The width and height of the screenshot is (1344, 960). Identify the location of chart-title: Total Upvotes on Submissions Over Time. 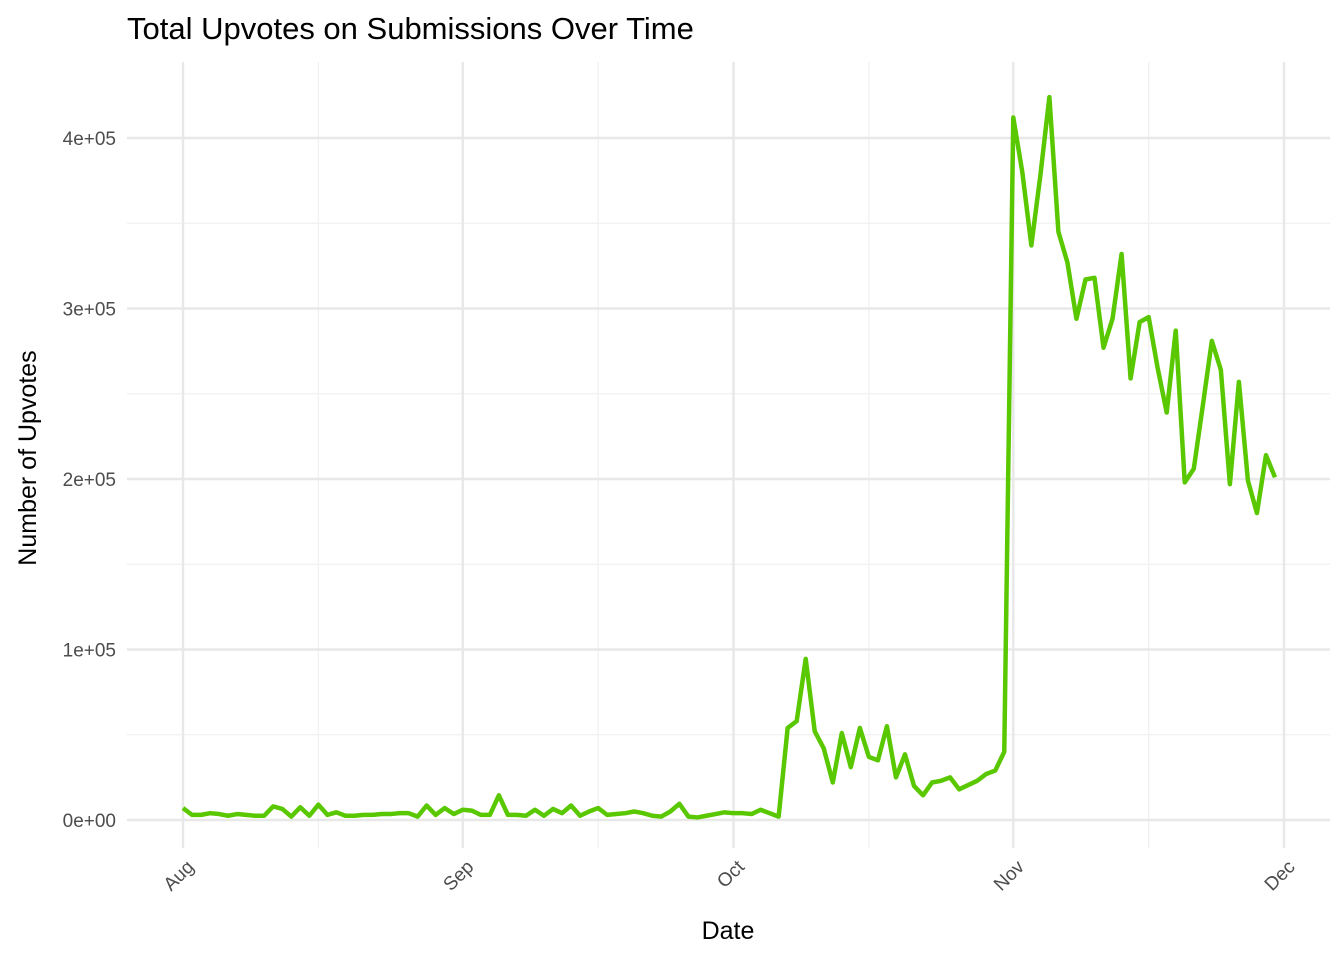
(410, 28).